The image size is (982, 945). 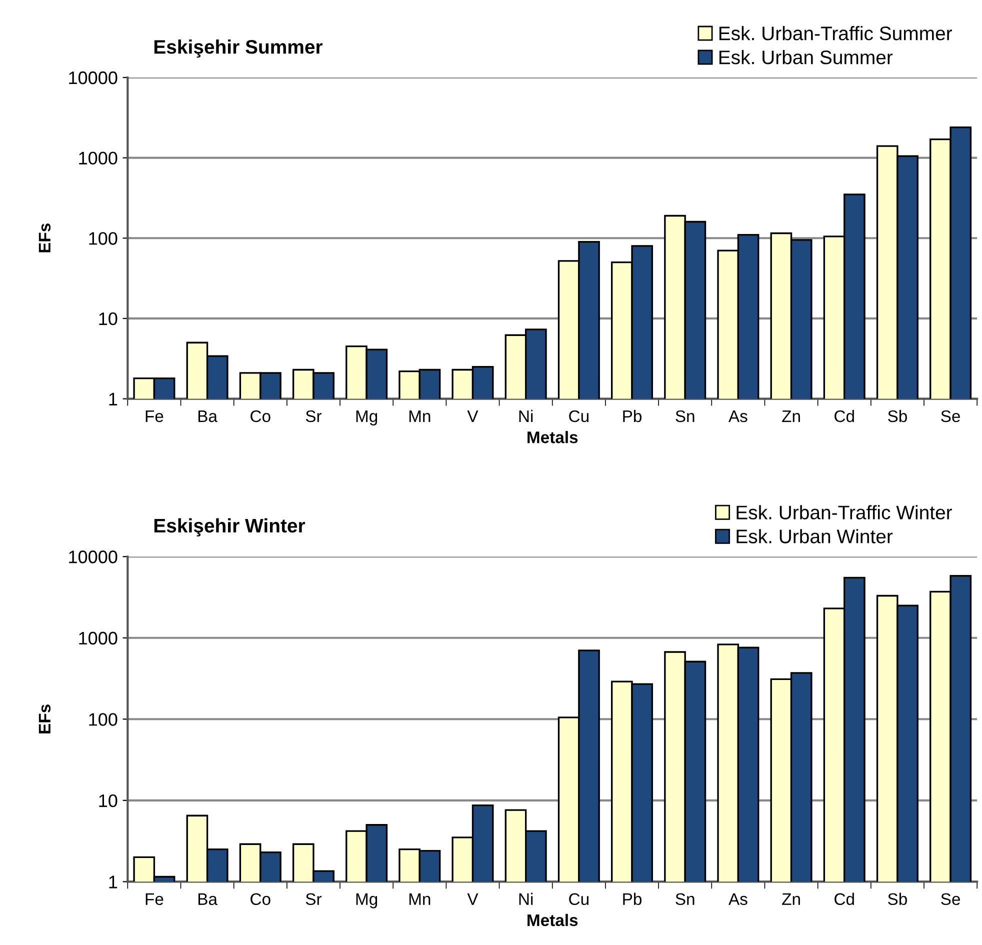 I want to click on chart-title: Eskişehir Winter, so click(x=230, y=527).